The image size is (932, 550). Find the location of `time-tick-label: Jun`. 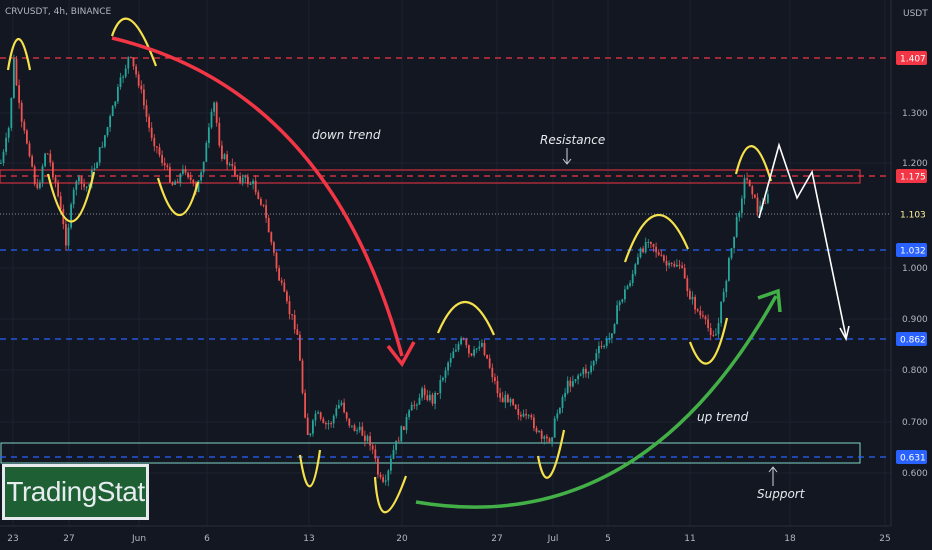

time-tick-label: Jun is located at coordinates (138, 539).